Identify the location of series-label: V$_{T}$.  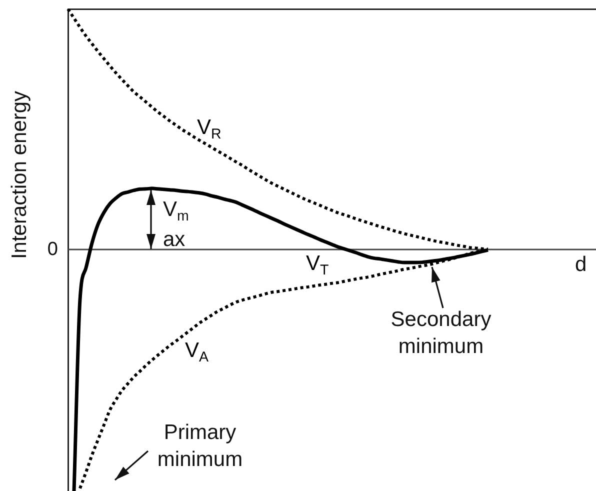
(317, 265).